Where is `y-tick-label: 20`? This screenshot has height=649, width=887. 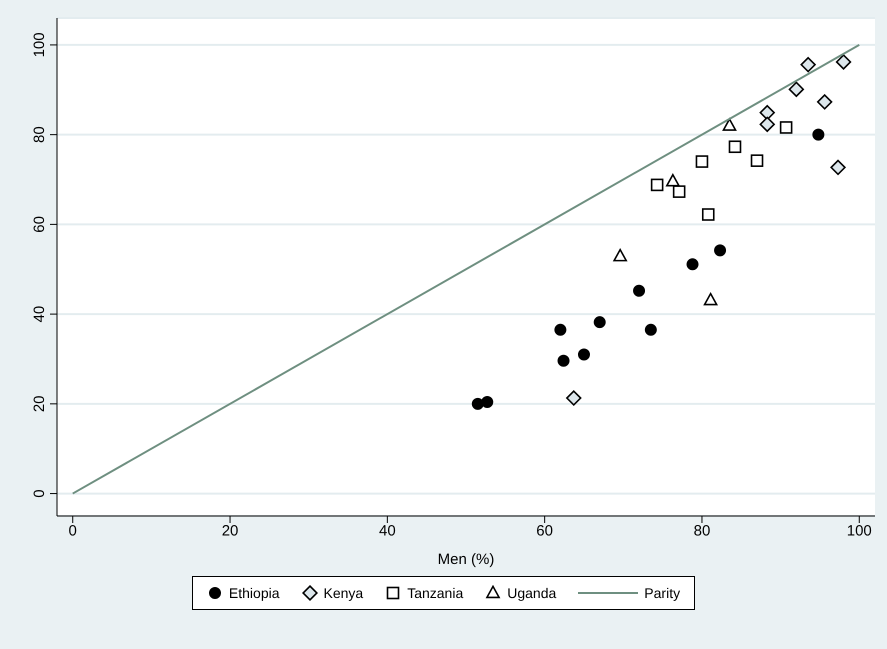 y-tick-label: 20 is located at coordinates (39, 403).